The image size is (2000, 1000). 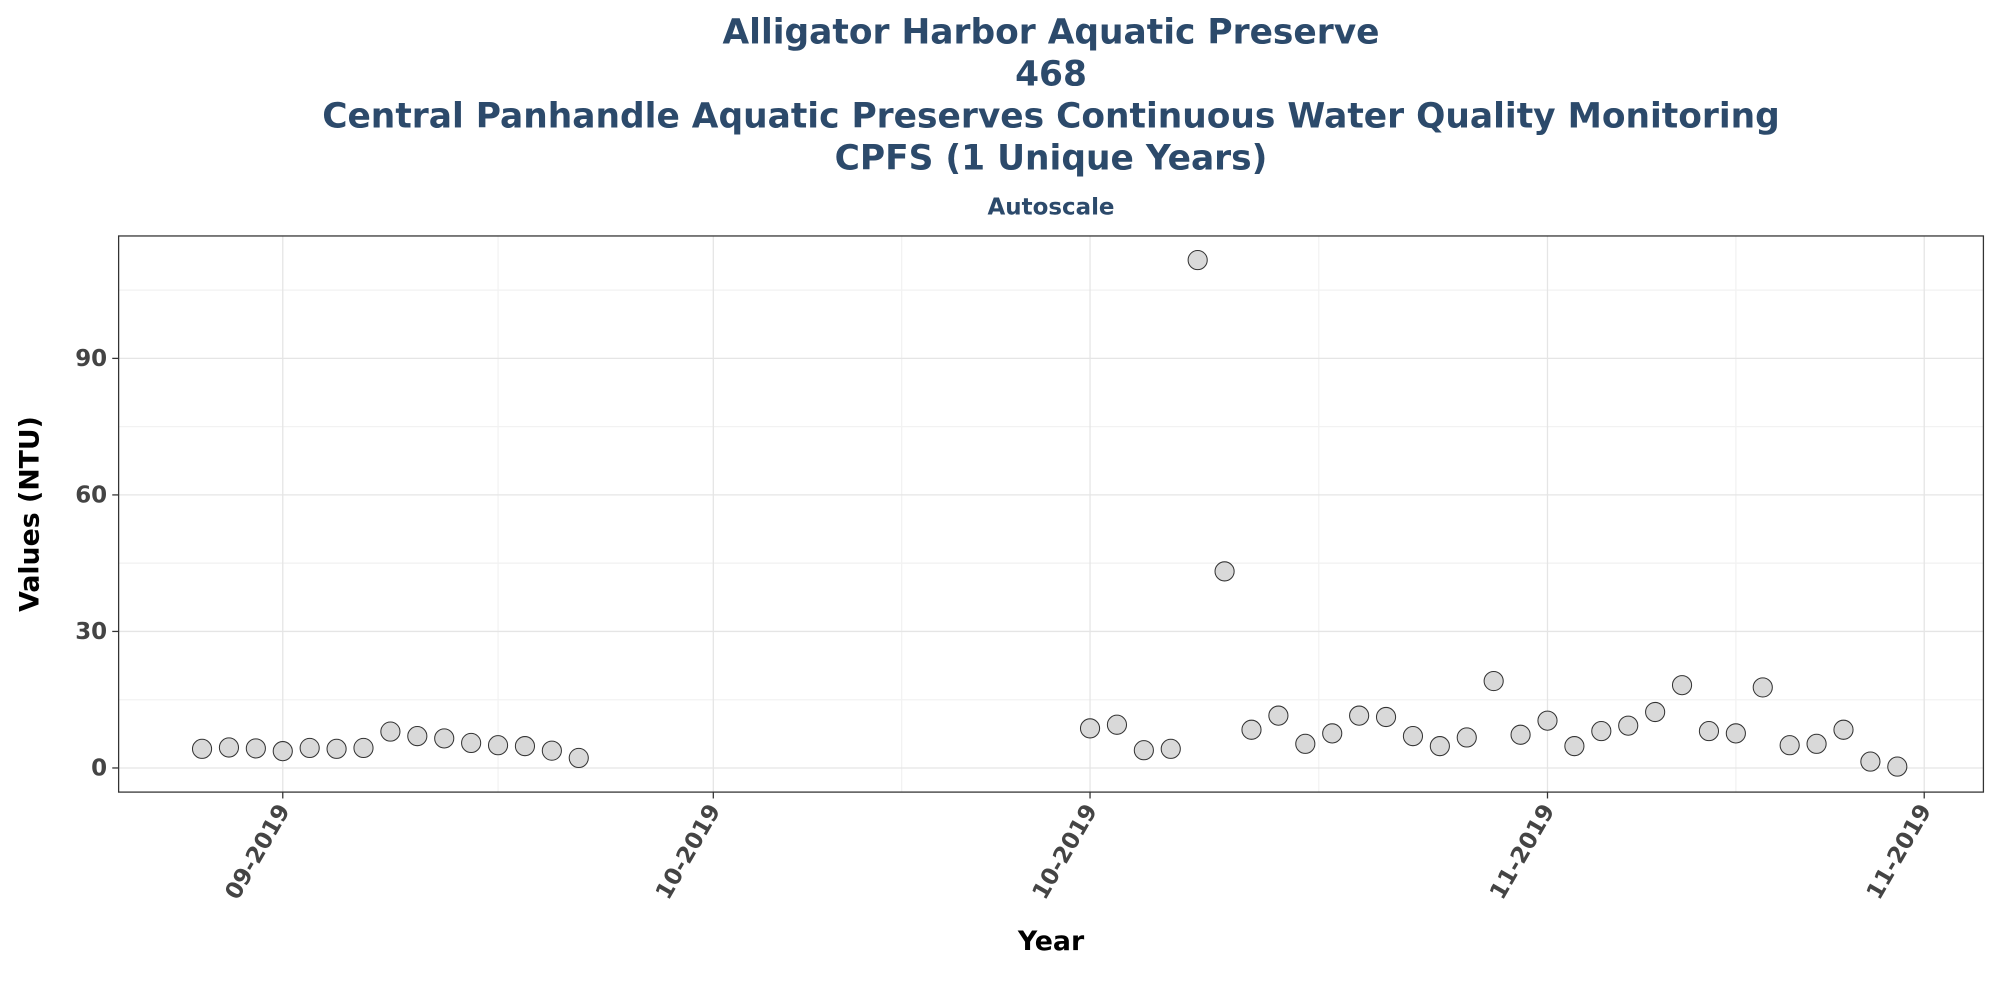 I want to click on y-tick-label: 0, so click(x=99, y=769).